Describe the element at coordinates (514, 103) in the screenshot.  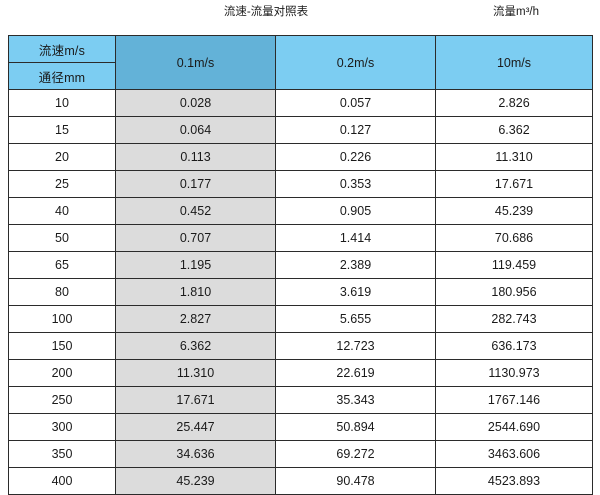
I see `cell-flow-10: 2.826` at that location.